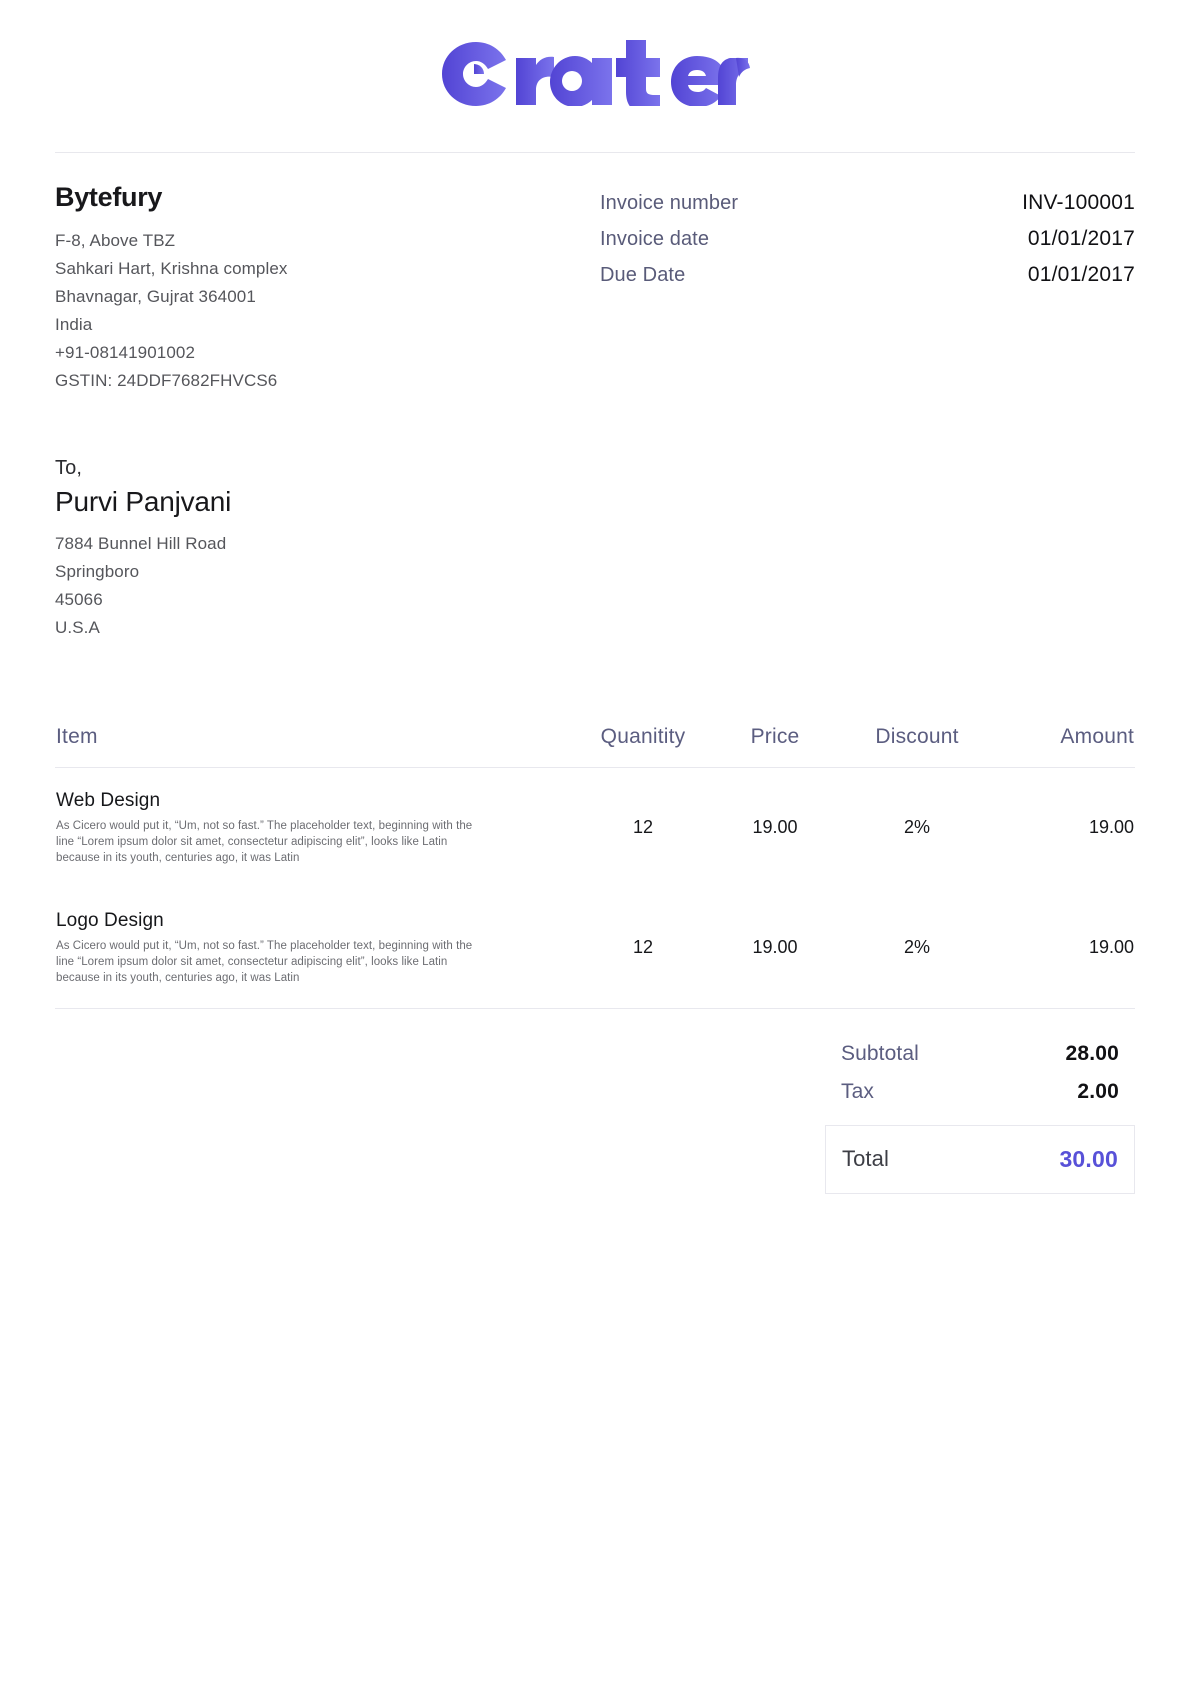 The width and height of the screenshot is (1190, 1684). I want to click on crater-logo-icon, so click(596, 73).